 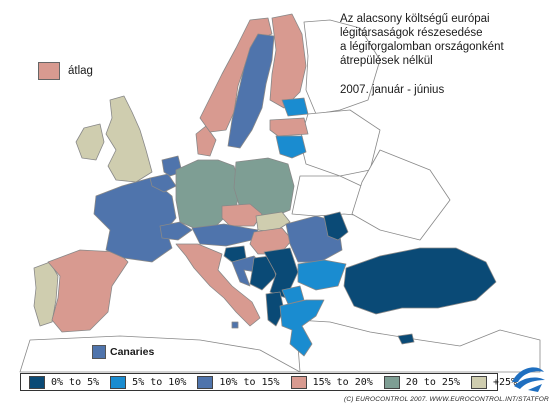 I want to click on eurocontrol-logo-icon, so click(x=528, y=379).